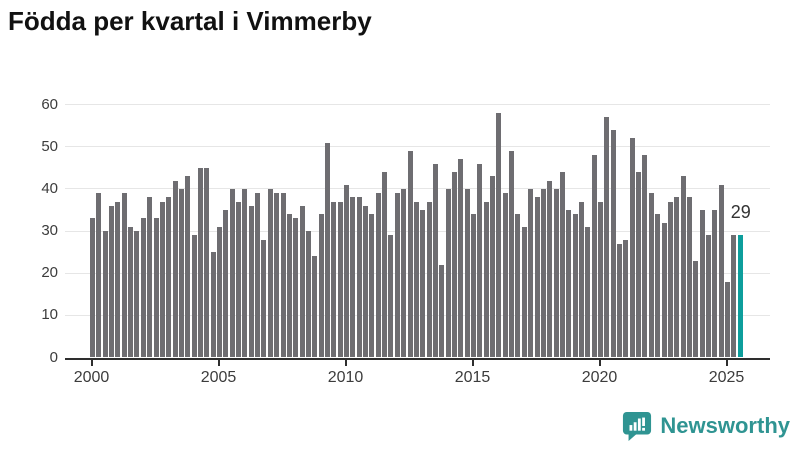  What do you see at coordinates (49, 315) in the screenshot?
I see `y-axis-tick-label: 10` at bounding box center [49, 315].